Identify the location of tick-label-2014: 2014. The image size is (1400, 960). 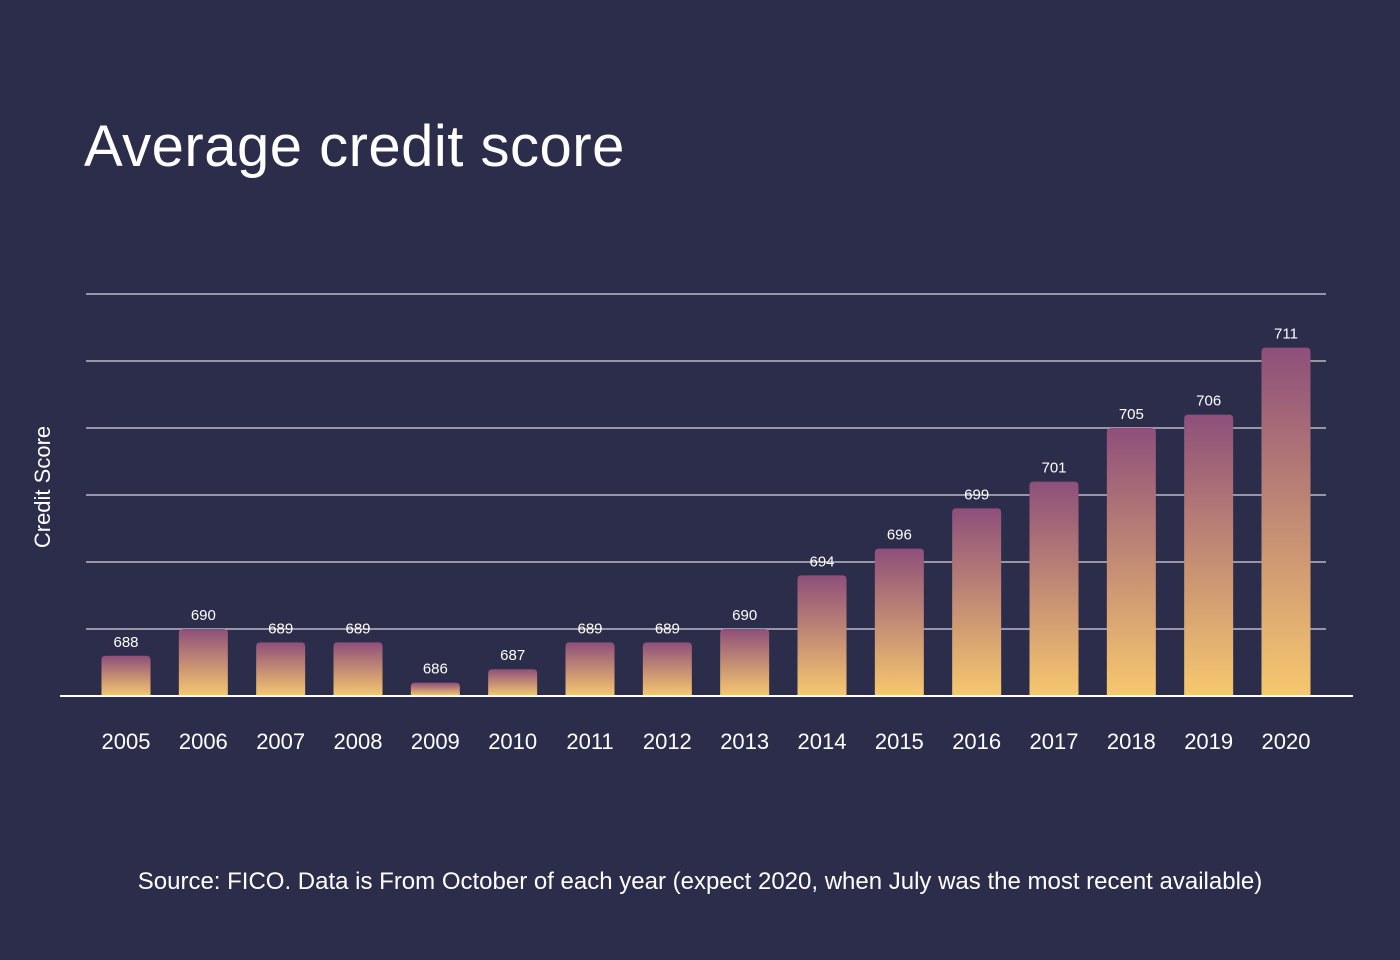
(822, 741).